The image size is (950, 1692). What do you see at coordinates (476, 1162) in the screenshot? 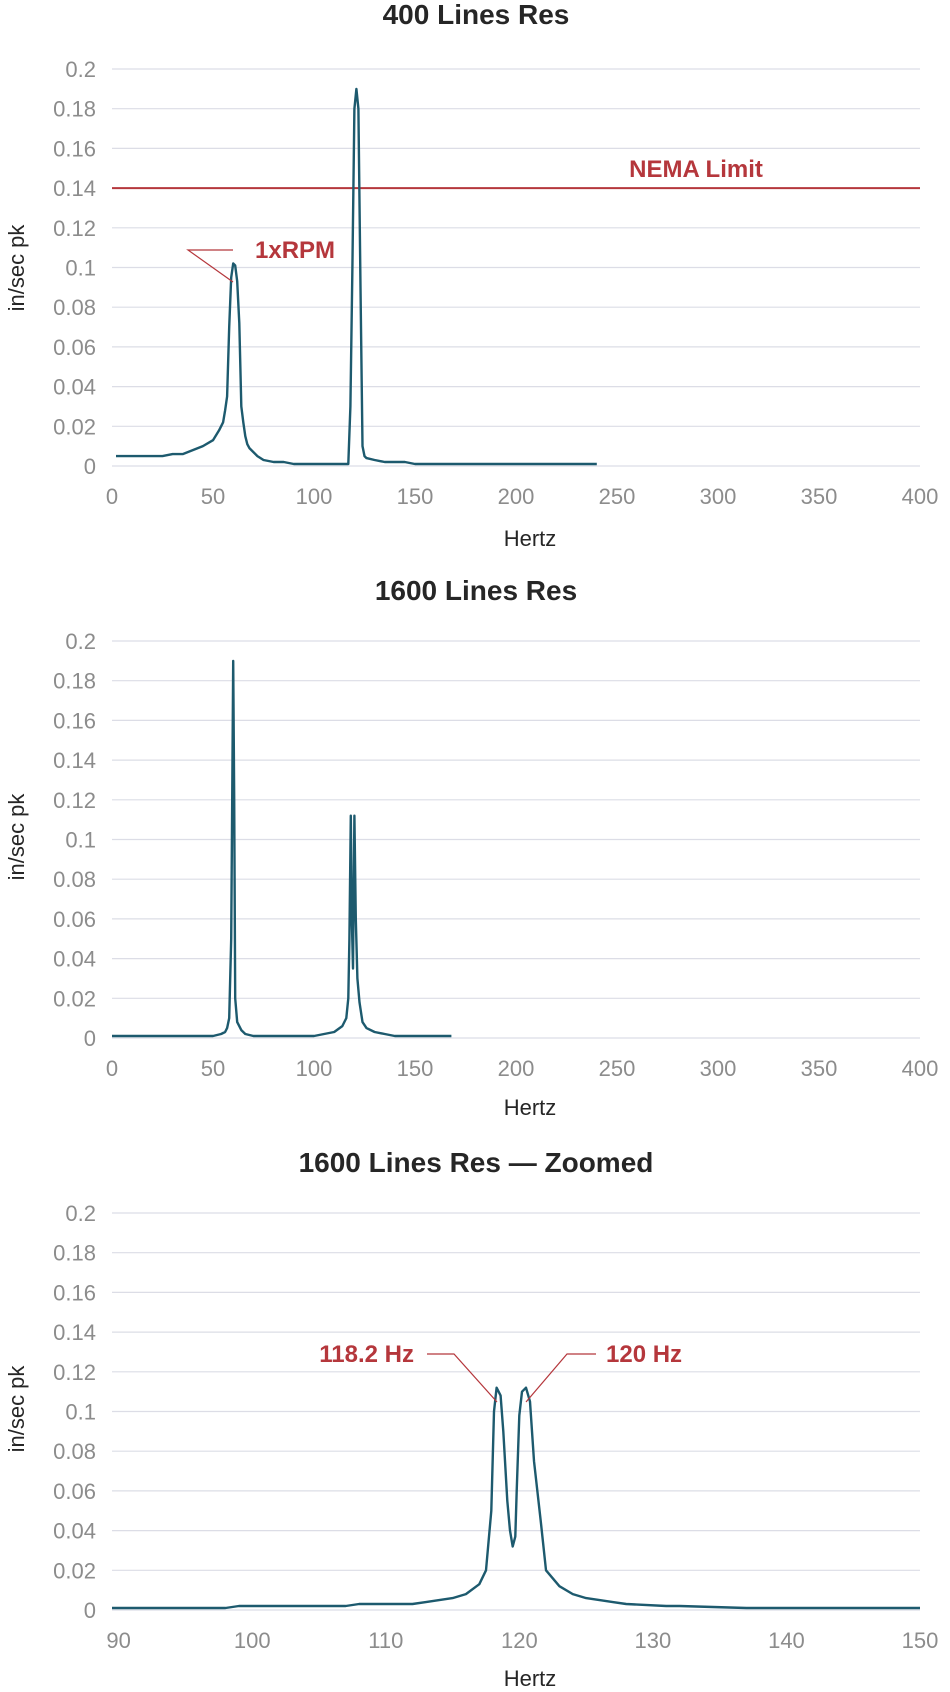
I see `chart-title: 1600 Lines Res — Zoomed` at bounding box center [476, 1162].